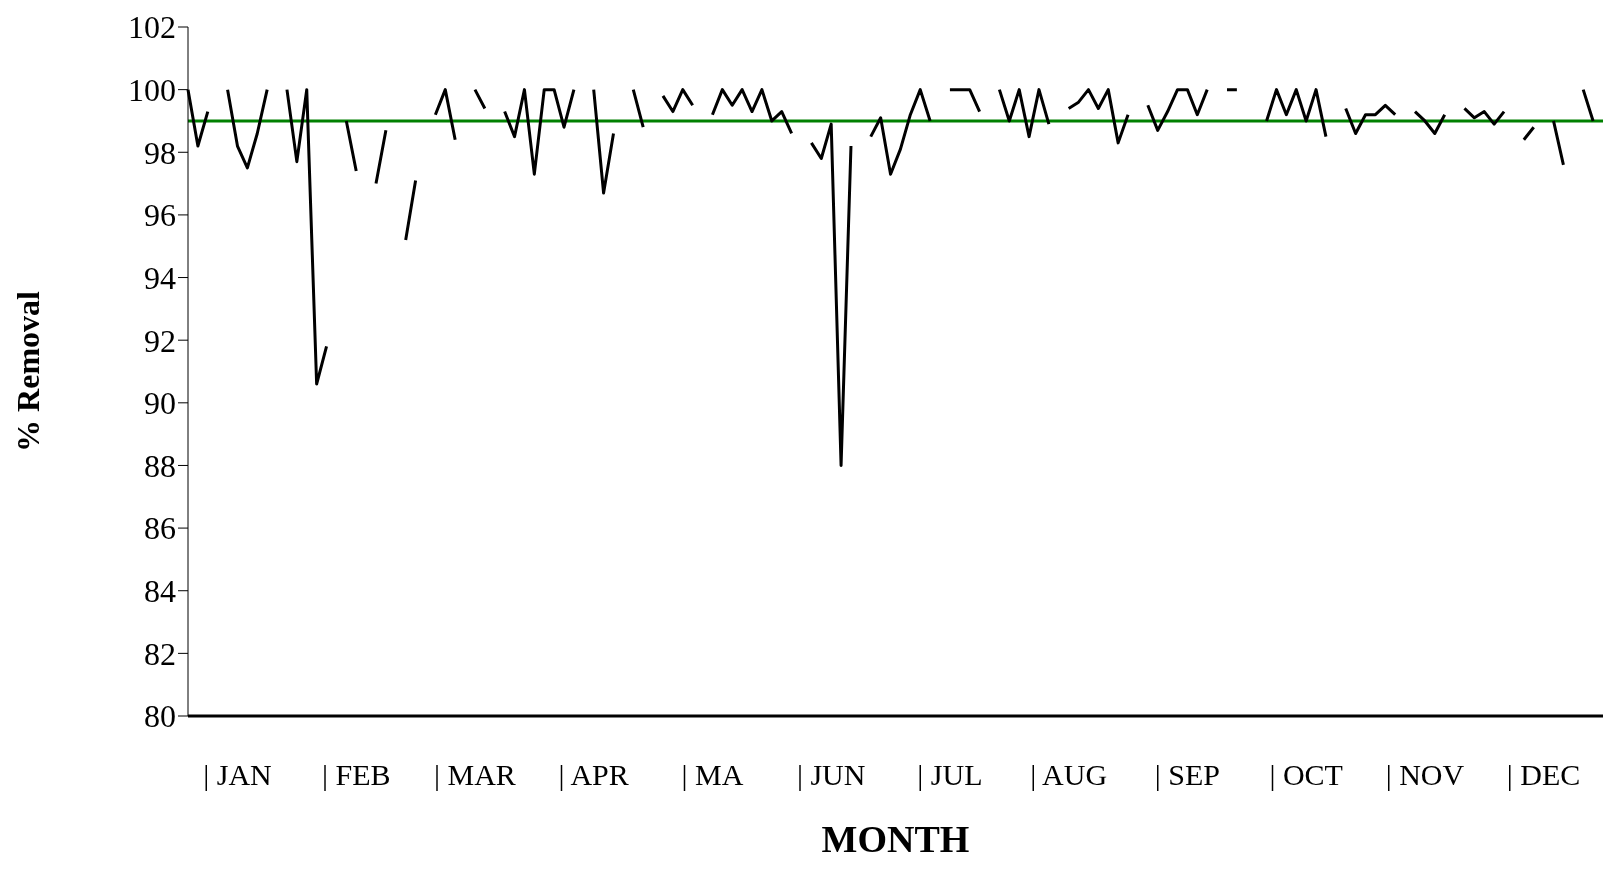 This screenshot has width=1611, height=870. Describe the element at coordinates (593, 775) in the screenshot. I see `x-tick-label: | APR` at that location.